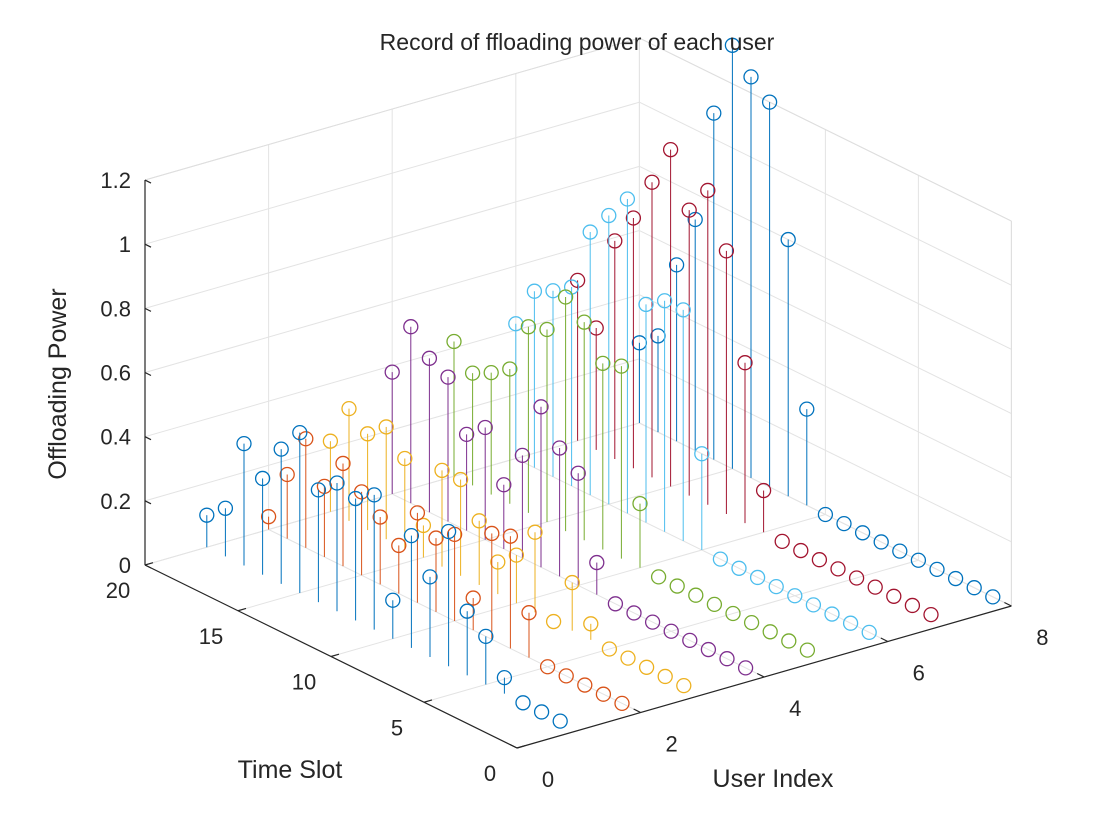  What do you see at coordinates (304, 682) in the screenshot?
I see `y-tick-label: 10` at bounding box center [304, 682].